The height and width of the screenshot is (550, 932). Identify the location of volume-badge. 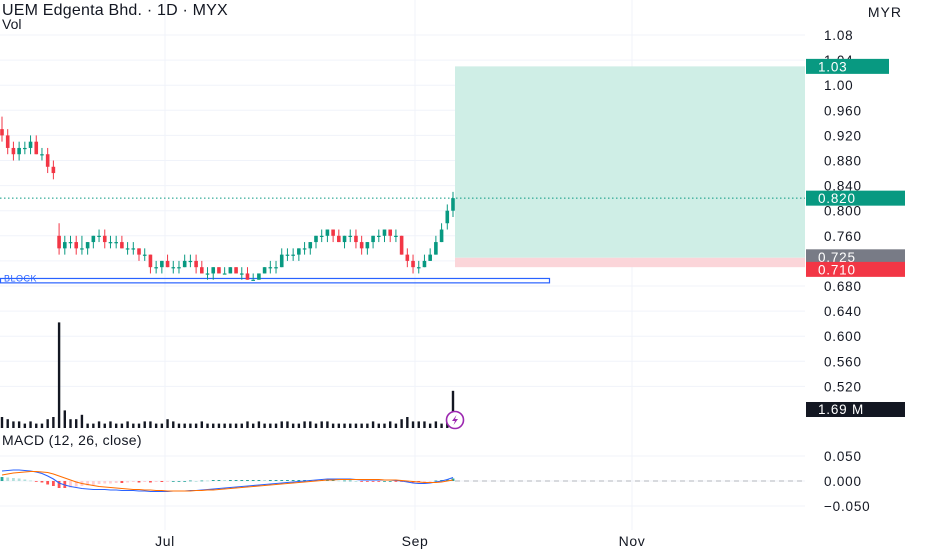
(855, 409).